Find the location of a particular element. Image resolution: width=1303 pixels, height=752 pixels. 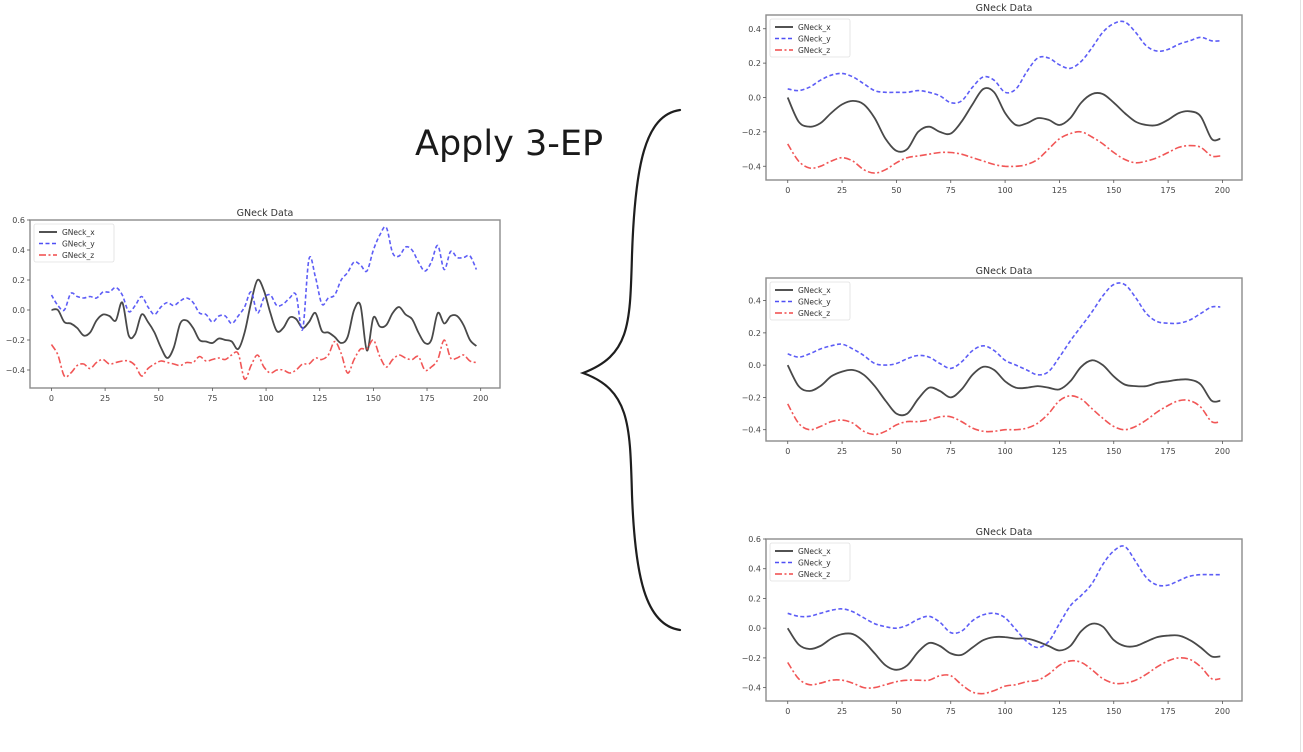

apply-3-ep-annotation: Apply 3-EP is located at coordinates (509, 144).